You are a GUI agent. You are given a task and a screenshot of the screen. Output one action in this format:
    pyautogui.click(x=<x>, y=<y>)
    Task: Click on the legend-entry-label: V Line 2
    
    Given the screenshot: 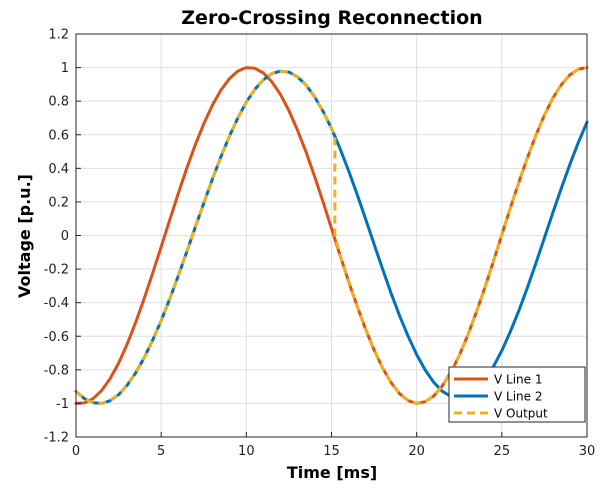 What is the action you would take?
    pyautogui.click(x=518, y=397)
    